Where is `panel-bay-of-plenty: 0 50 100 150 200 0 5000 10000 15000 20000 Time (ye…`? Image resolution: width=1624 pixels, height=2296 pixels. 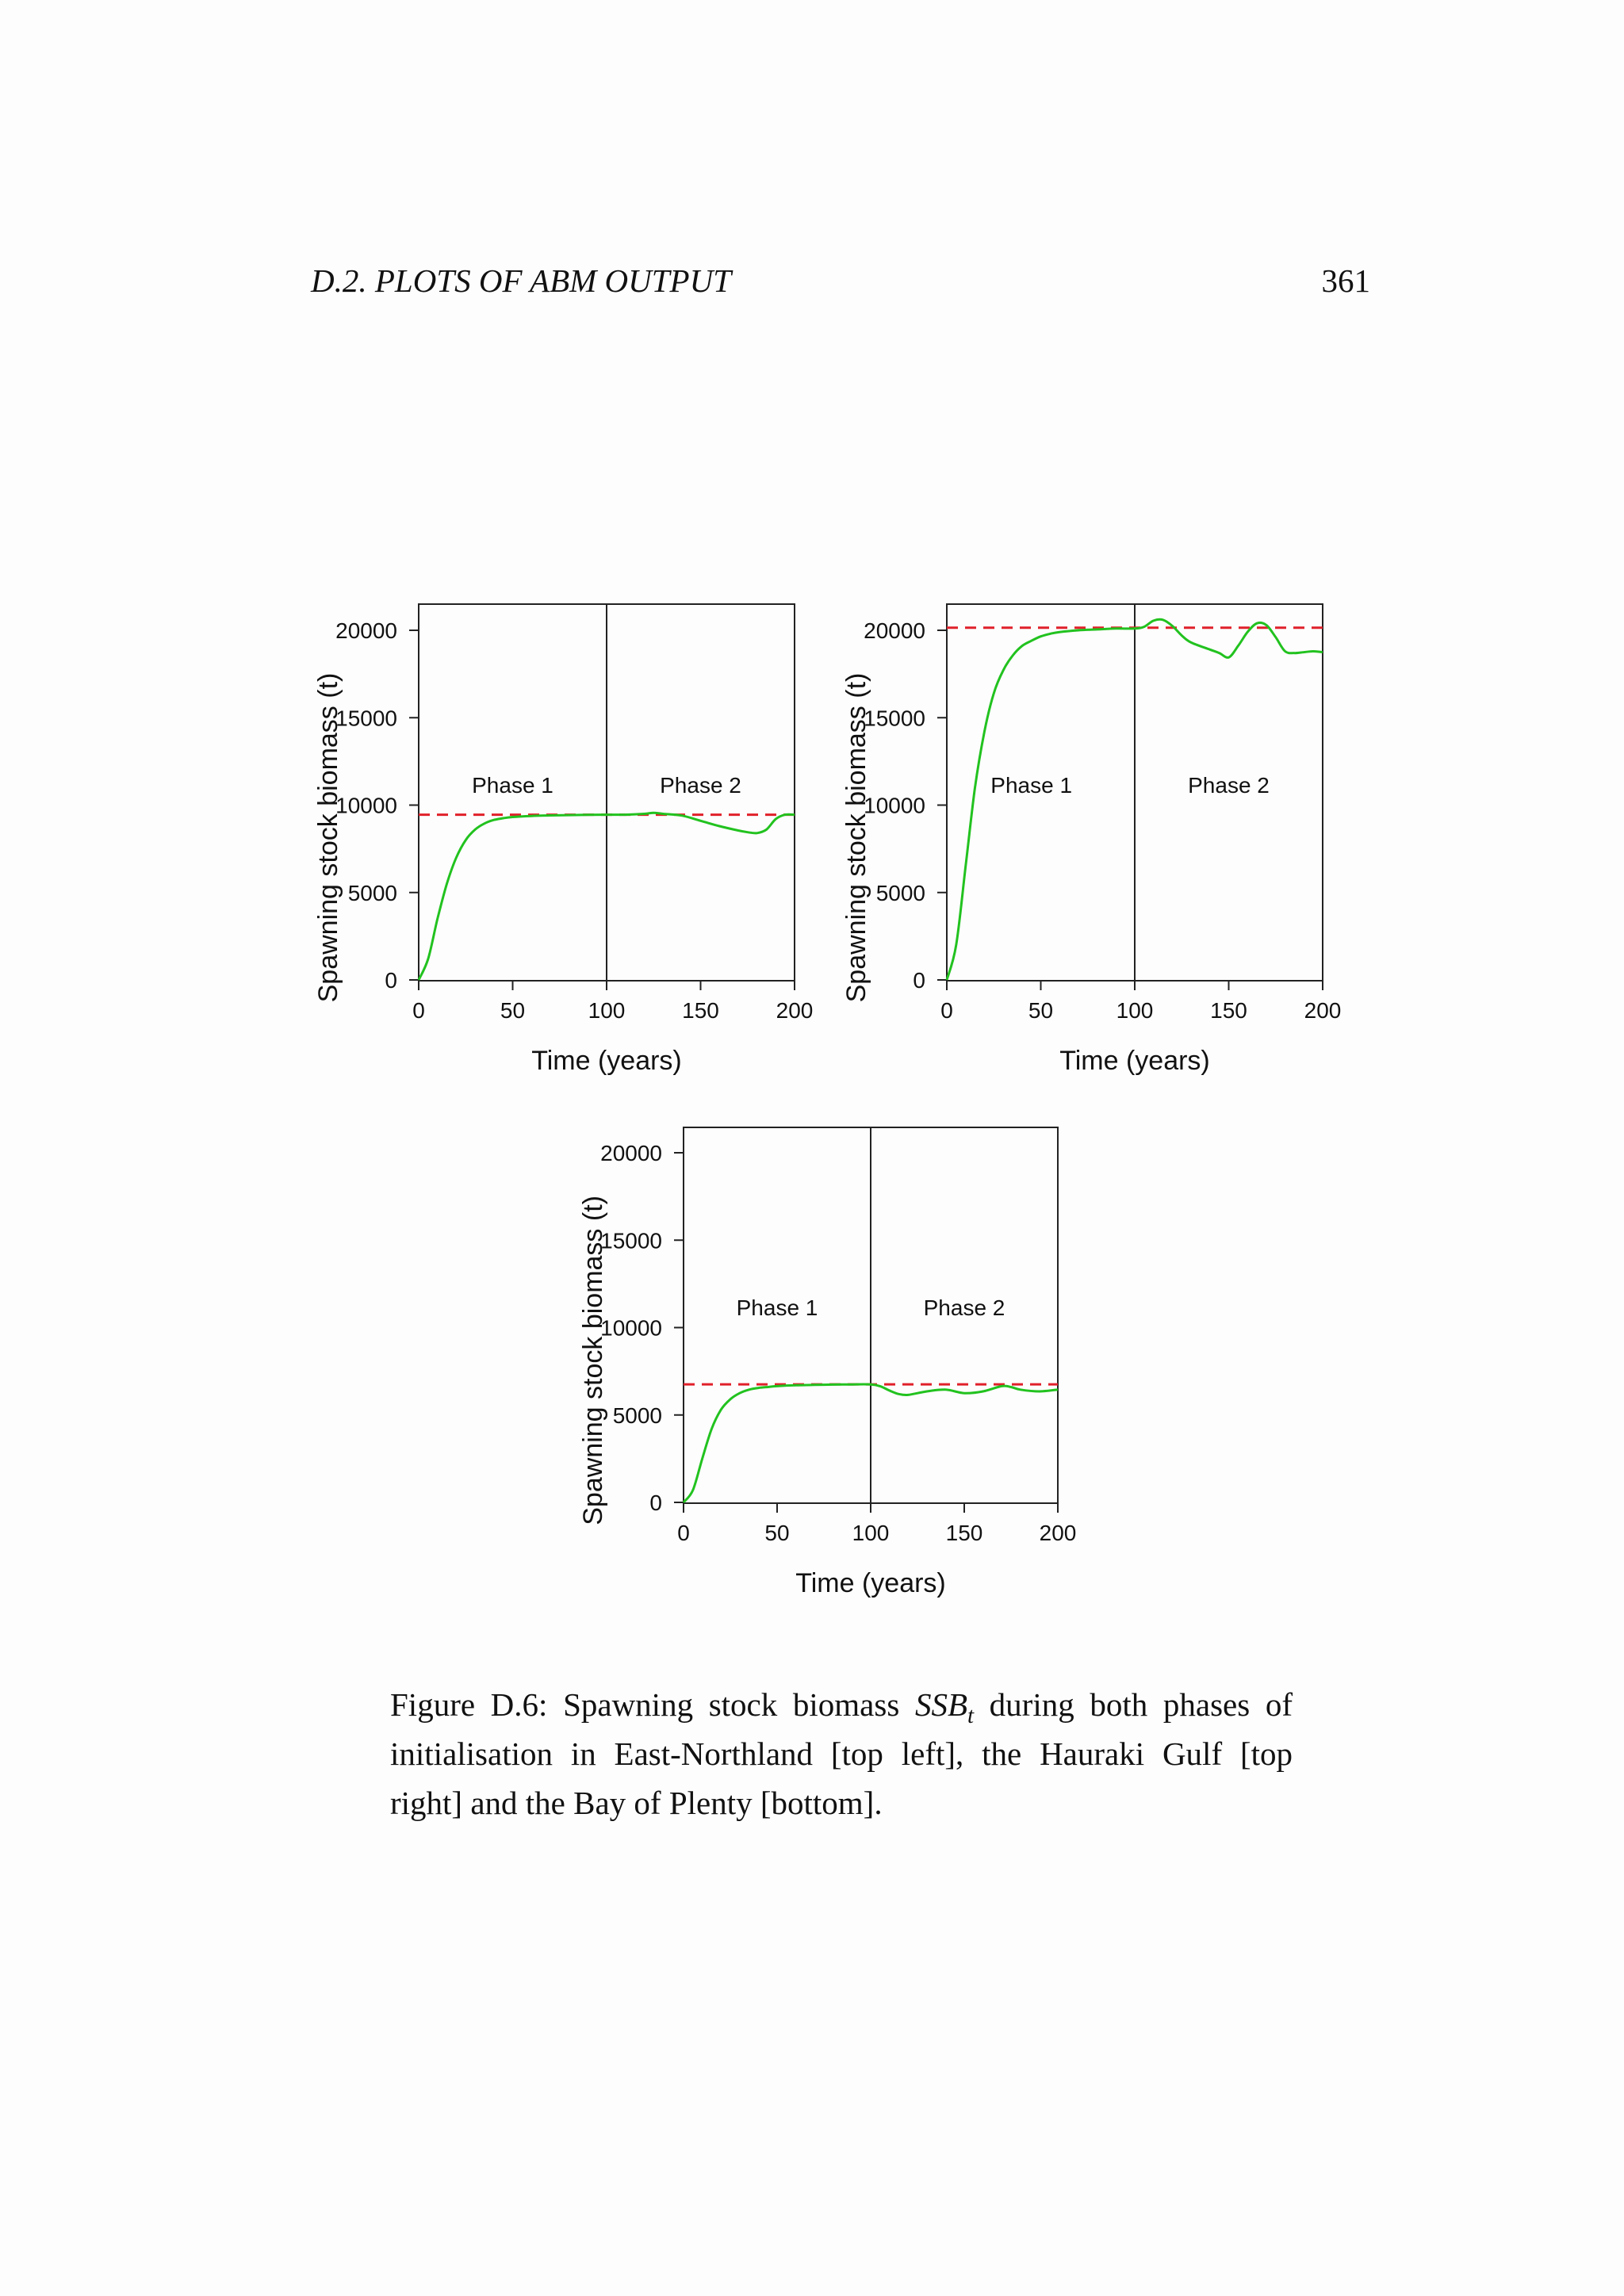
panel-bay-of-plenty: 0 50 100 150 200 0 5000 10000 15000 20000 Time (ye… is located at coordinates (827, 1363).